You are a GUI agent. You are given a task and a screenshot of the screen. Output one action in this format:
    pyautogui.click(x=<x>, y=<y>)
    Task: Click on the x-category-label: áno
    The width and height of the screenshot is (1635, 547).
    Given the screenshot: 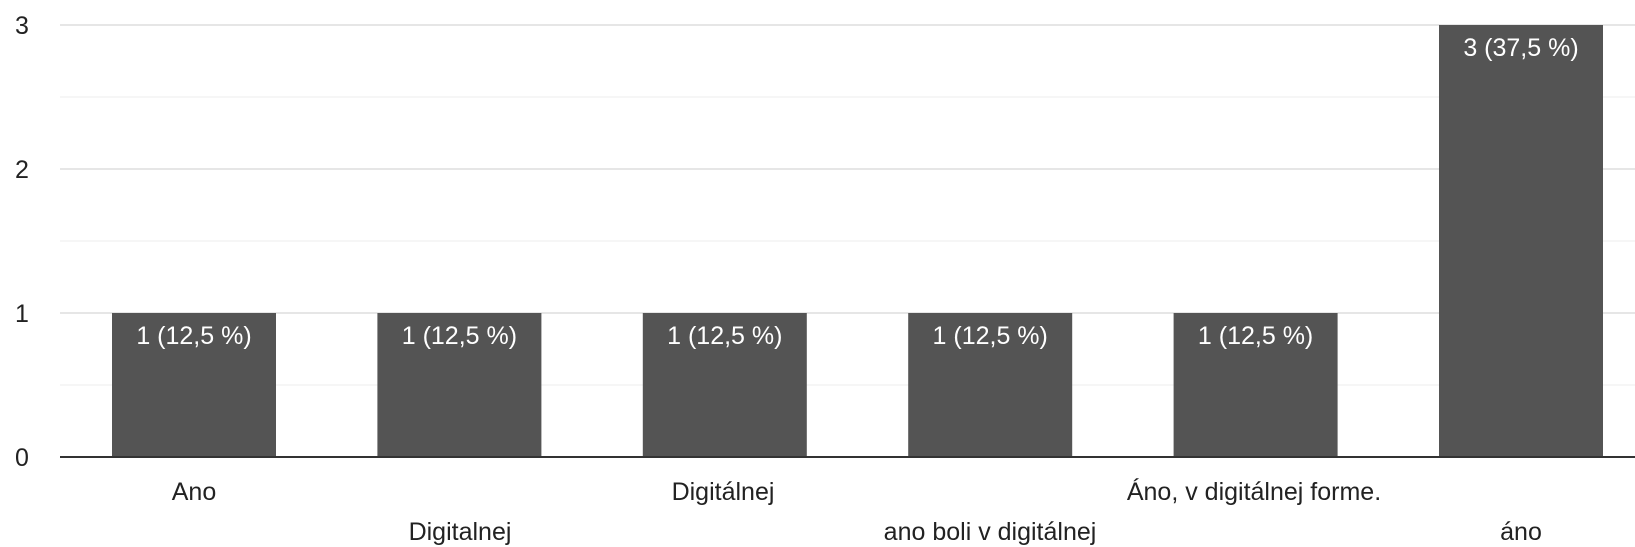 What is the action you would take?
    pyautogui.click(x=1521, y=532)
    